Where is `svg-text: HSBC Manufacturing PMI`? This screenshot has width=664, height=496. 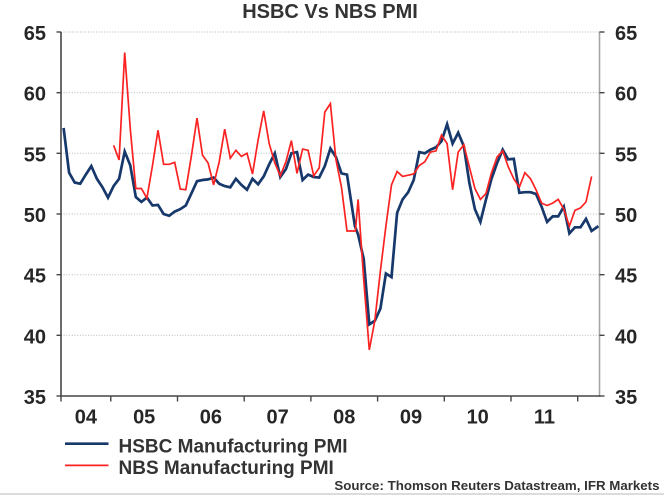
svg-text: HSBC Manufacturing PMI is located at coordinates (233, 446).